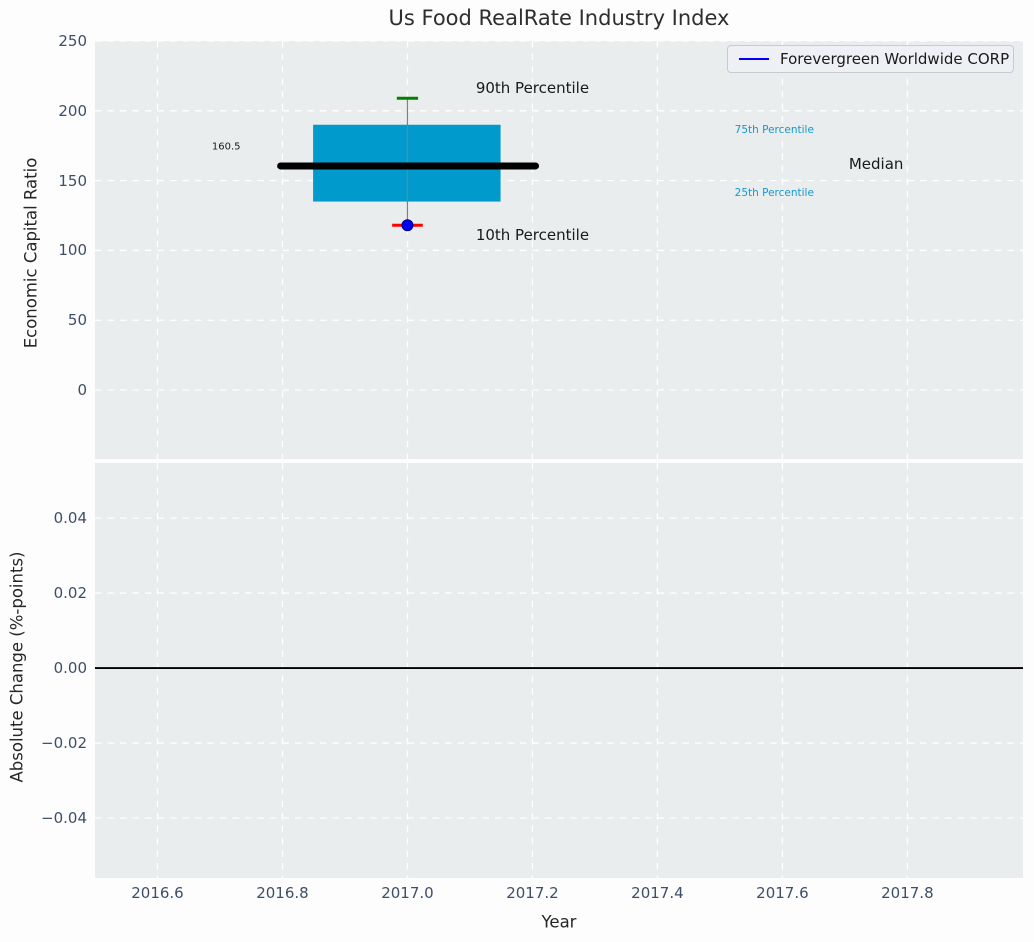  I want to click on top-y-tick-label: 200, so click(72, 110).